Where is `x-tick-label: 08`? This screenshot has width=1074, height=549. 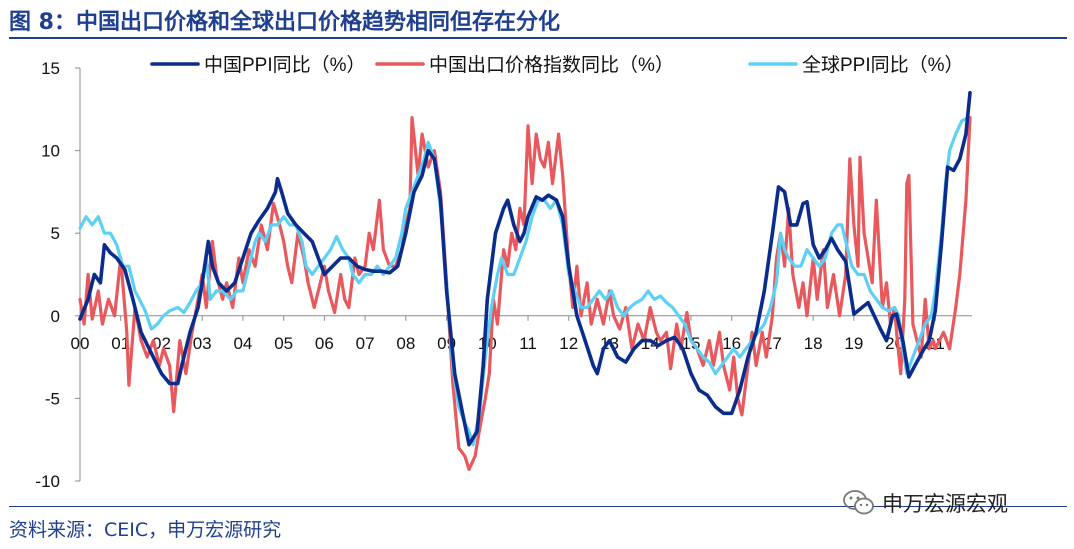 x-tick-label: 08 is located at coordinates (405, 343).